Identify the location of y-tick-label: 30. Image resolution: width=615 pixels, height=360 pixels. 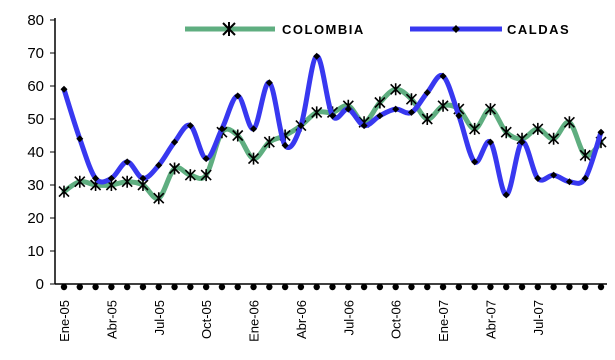
(35, 185).